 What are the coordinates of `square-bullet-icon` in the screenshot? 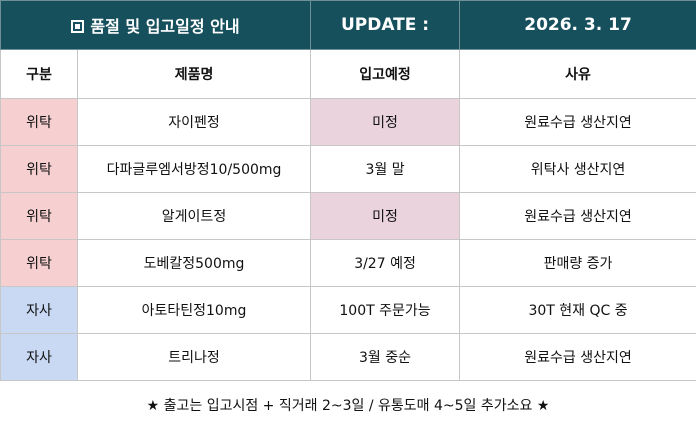 It's located at (78, 26).